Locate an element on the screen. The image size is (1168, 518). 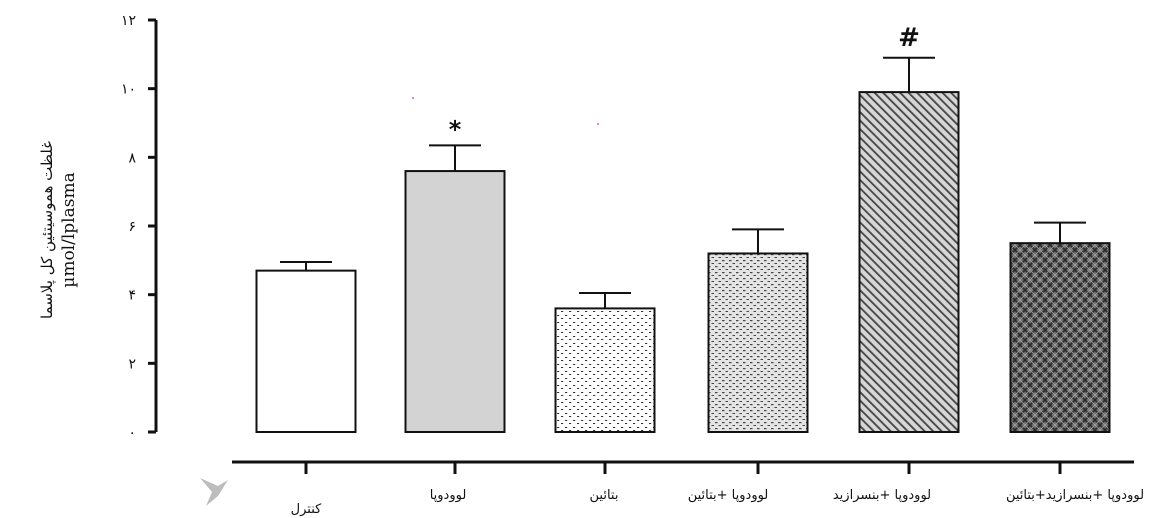
significance-marker: * is located at coordinates (455, 129).